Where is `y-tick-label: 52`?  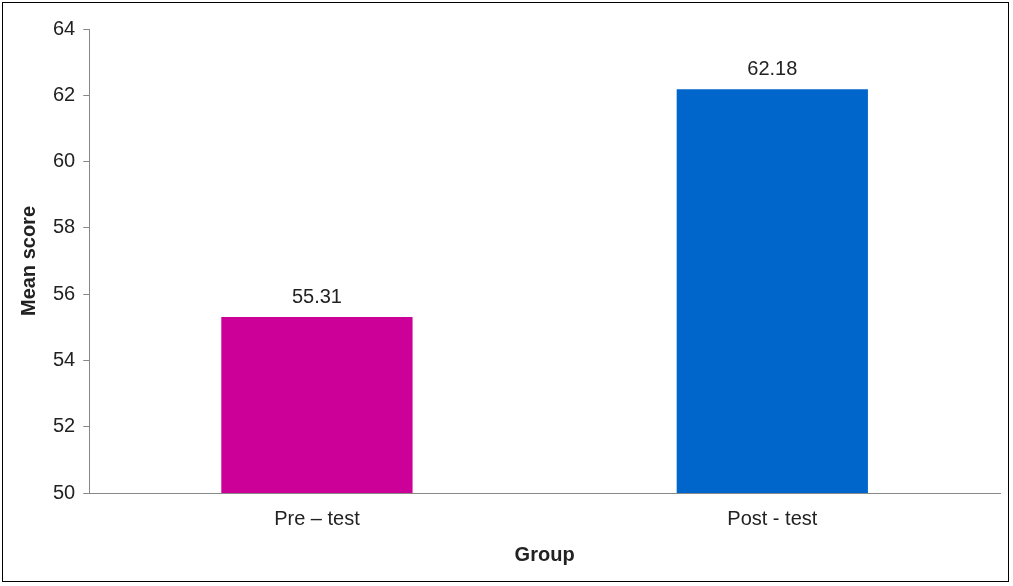
y-tick-label: 52 is located at coordinates (64, 425).